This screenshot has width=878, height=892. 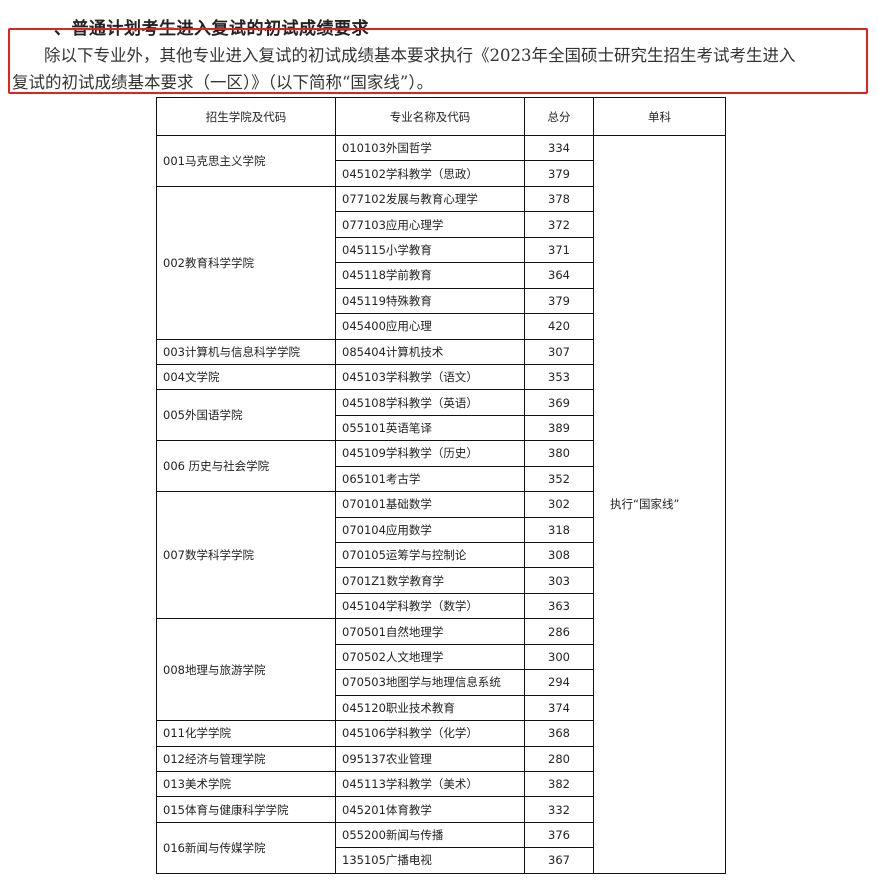 I want to click on major-cell: 070501自然地理学, so click(x=430, y=631).